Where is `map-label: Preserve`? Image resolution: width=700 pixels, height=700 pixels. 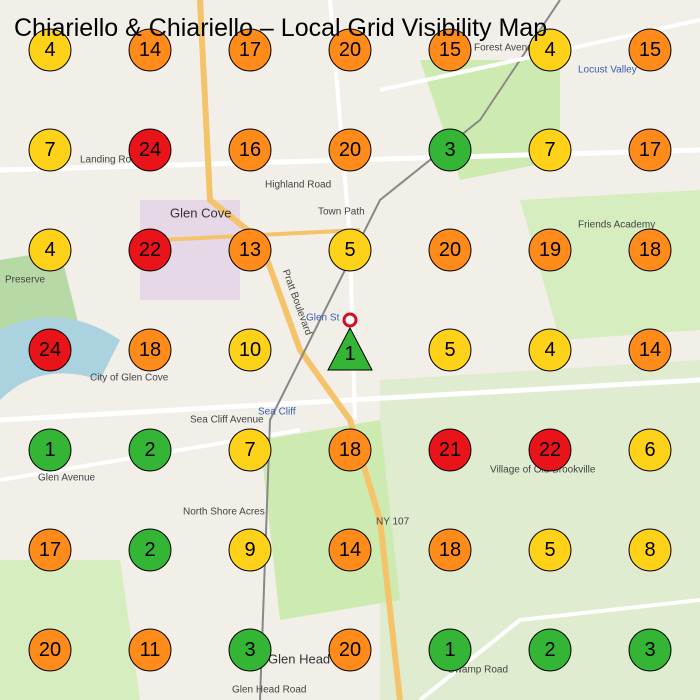 map-label: Preserve is located at coordinates (25, 280).